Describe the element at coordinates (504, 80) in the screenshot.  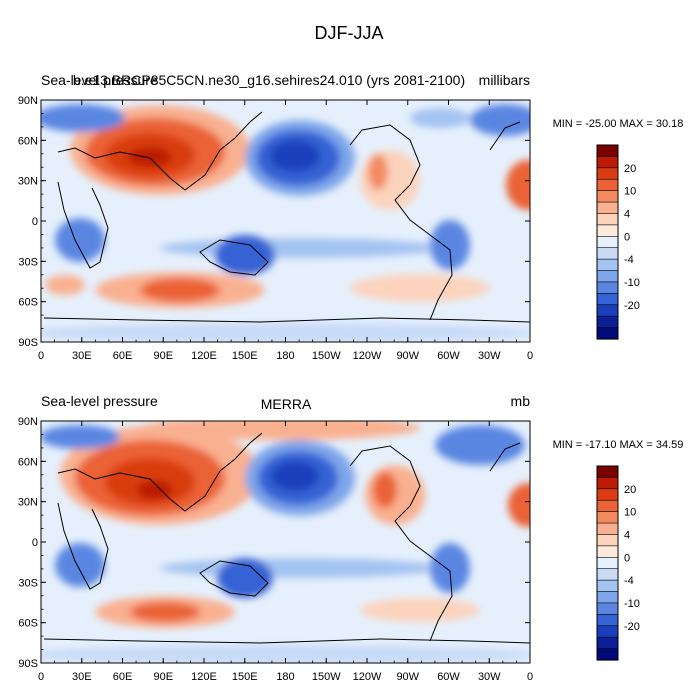
I see `panel-top-title-right: millibars` at that location.